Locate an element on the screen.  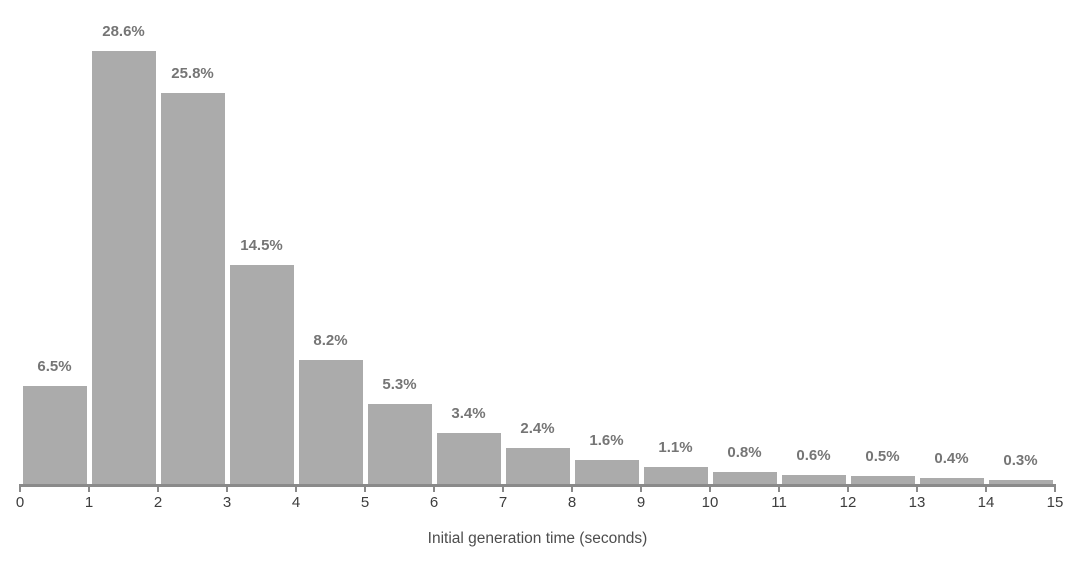
x-axis-tick-label: 7 is located at coordinates (503, 502).